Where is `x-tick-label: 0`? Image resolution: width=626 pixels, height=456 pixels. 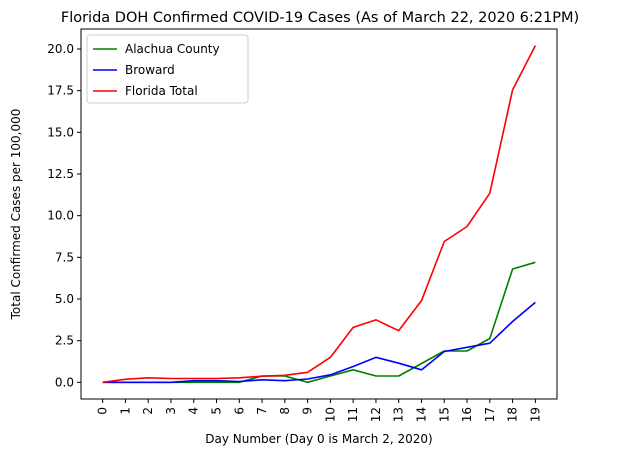 x-tick-label: 0 is located at coordinates (103, 411).